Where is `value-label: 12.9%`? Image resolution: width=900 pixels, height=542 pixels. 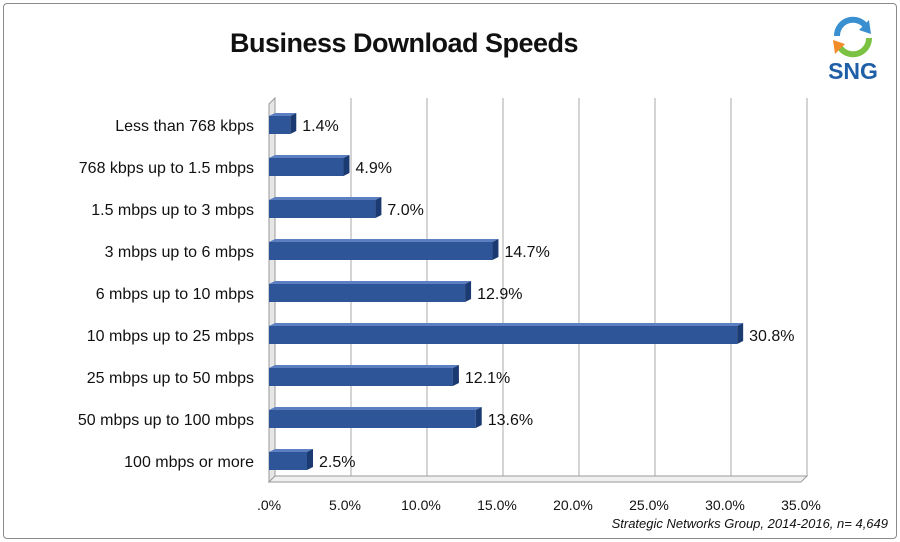 value-label: 12.9% is located at coordinates (499, 294).